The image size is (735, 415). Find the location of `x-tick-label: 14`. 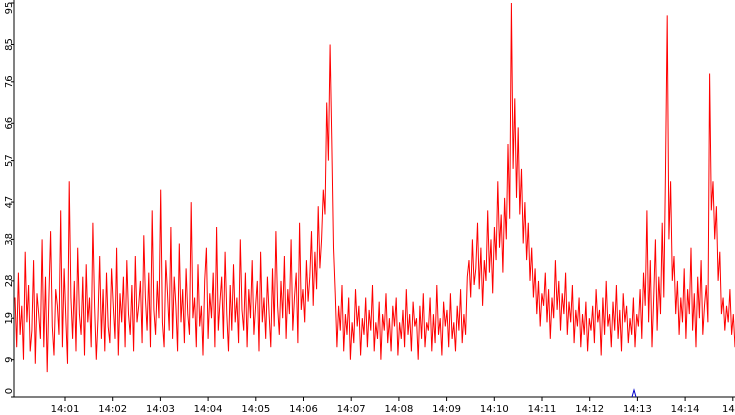

x-tick-label: 14 is located at coordinates (728, 409).